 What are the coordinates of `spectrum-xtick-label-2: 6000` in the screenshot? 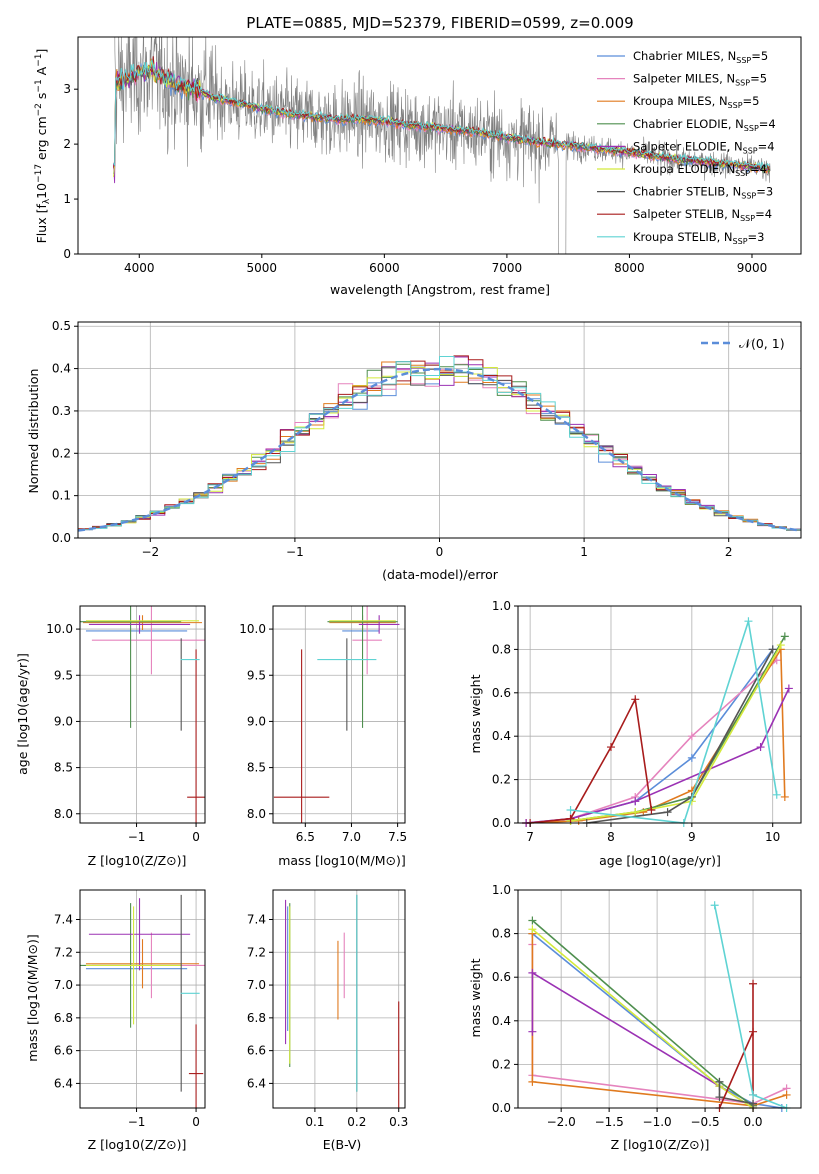 It's located at (384, 268).